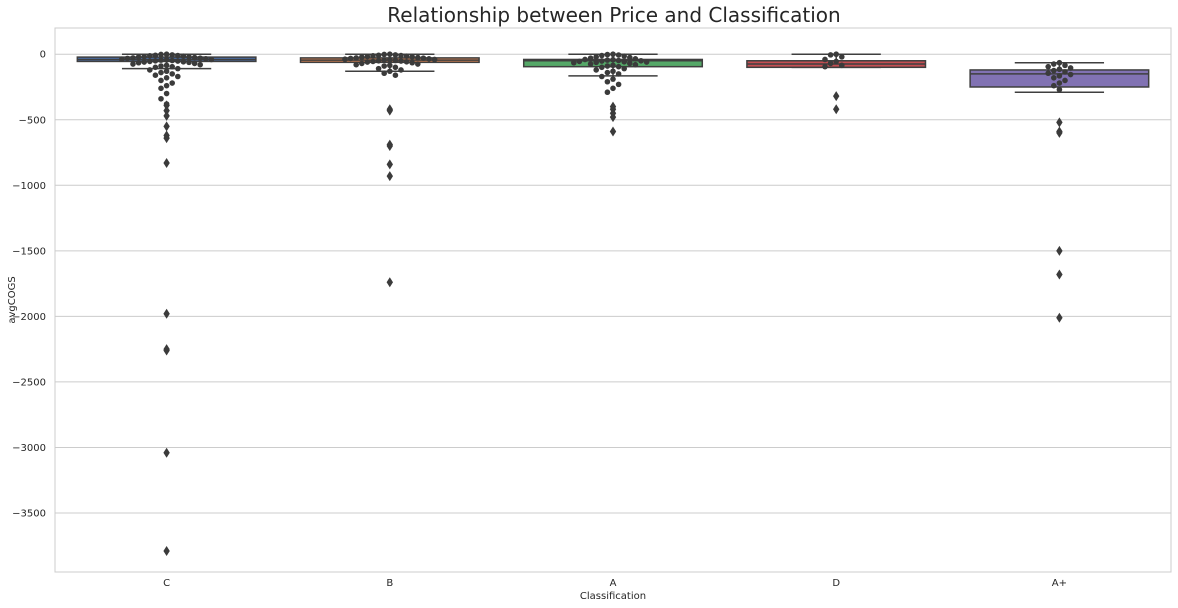 This screenshot has height=608, width=1178. I want to click on x-axis-label: Classification, so click(613, 596).